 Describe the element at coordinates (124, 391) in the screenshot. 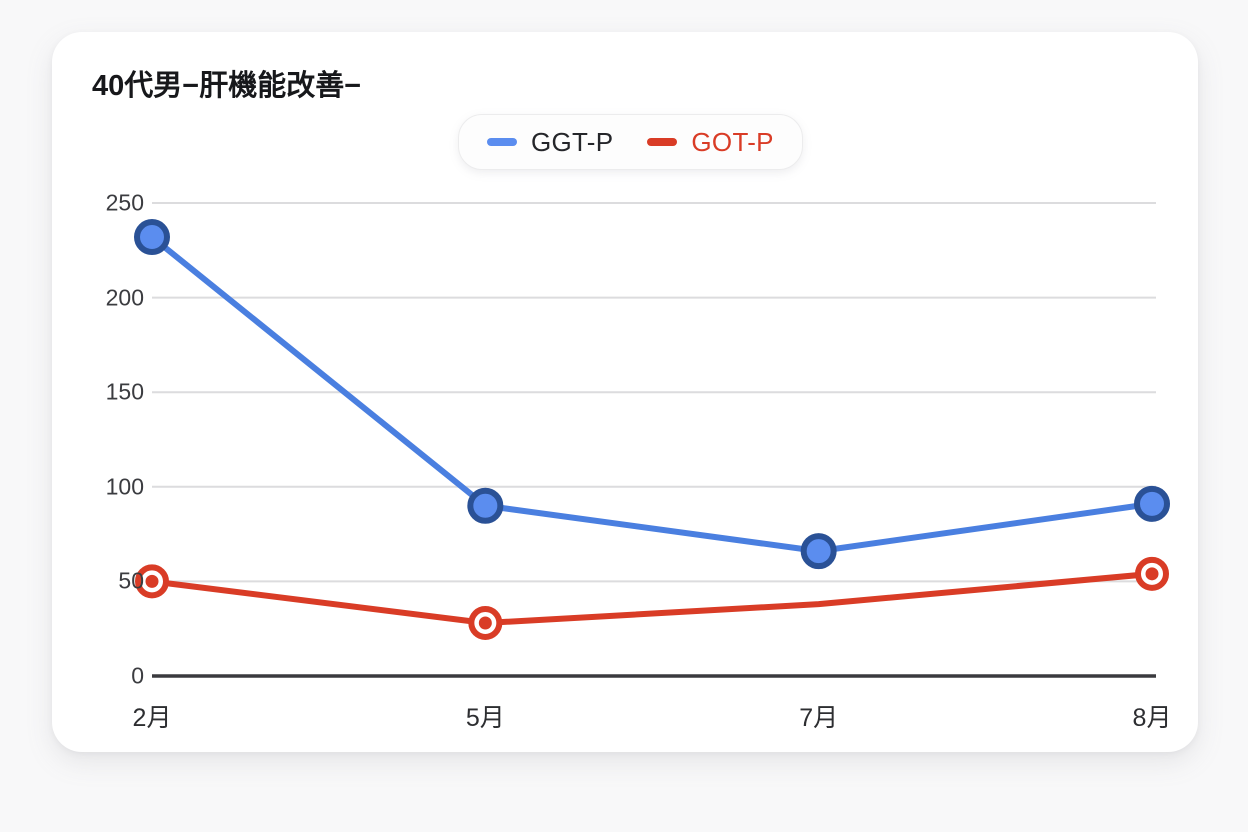

I see `y-axis-tick-label: 150` at that location.